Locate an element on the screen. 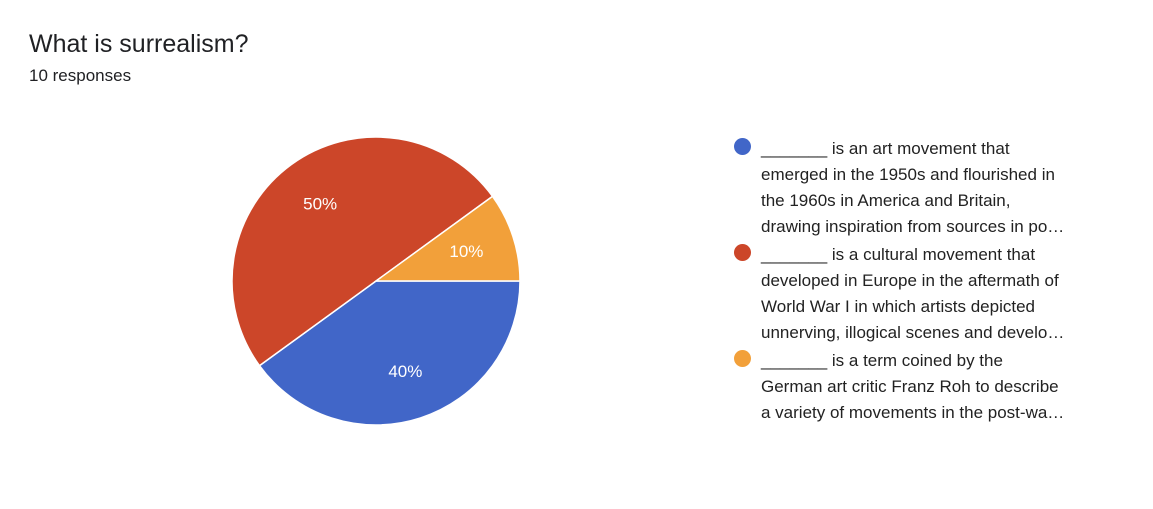  question-title: What is surrealism? is located at coordinates (139, 44).